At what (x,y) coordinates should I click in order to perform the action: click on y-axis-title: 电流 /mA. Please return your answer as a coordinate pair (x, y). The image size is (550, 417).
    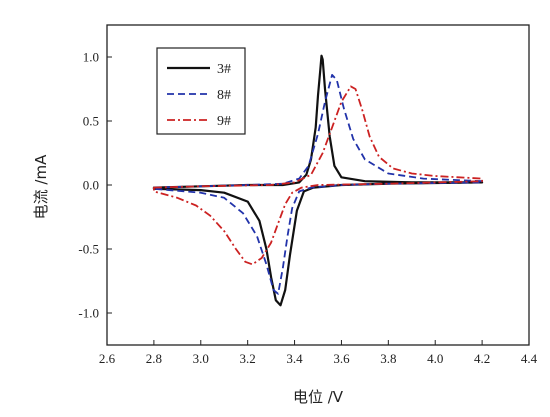
    Looking at the image, I should click on (41, 186).